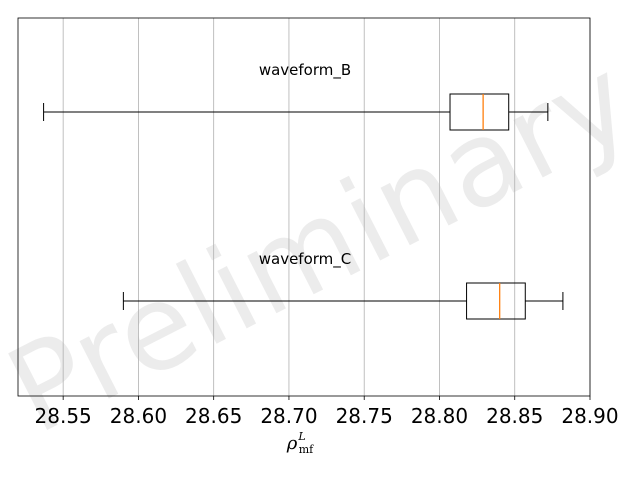 This screenshot has width=640, height=480. I want to click on x-axis-label-base: ρ, so click(292, 443).